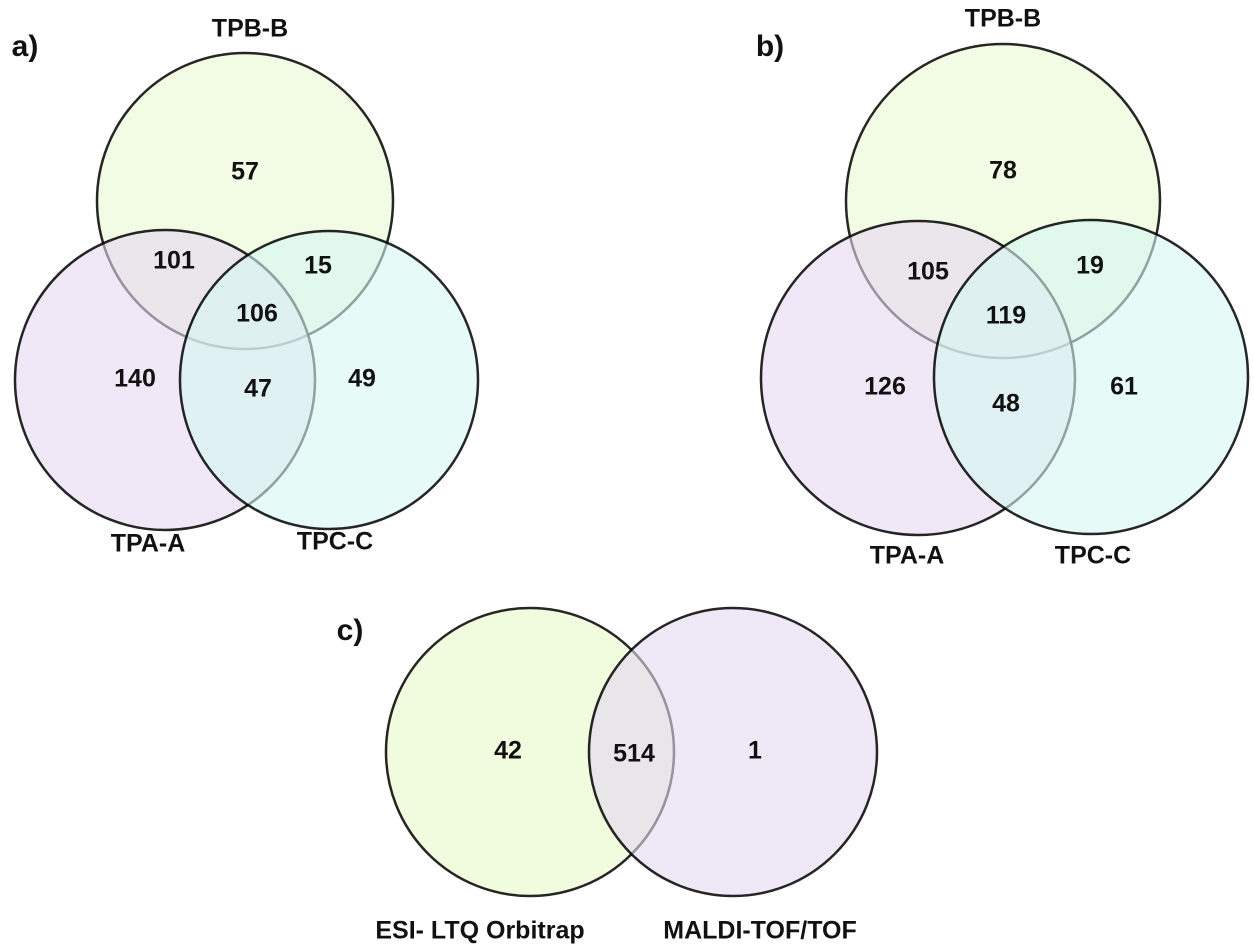 Image resolution: width=1254 pixels, height=947 pixels. What do you see at coordinates (362, 379) in the screenshot?
I see `region-count: 49` at bounding box center [362, 379].